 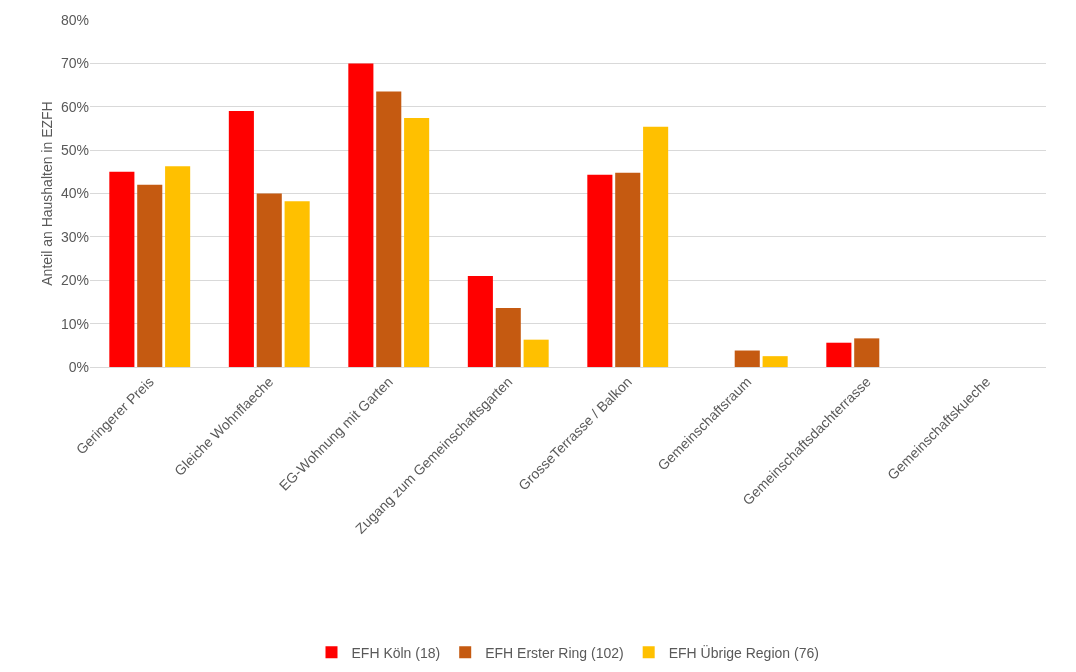 What do you see at coordinates (554, 652) in the screenshot?
I see `legend-label: EFH Erster Ring (102)` at bounding box center [554, 652].